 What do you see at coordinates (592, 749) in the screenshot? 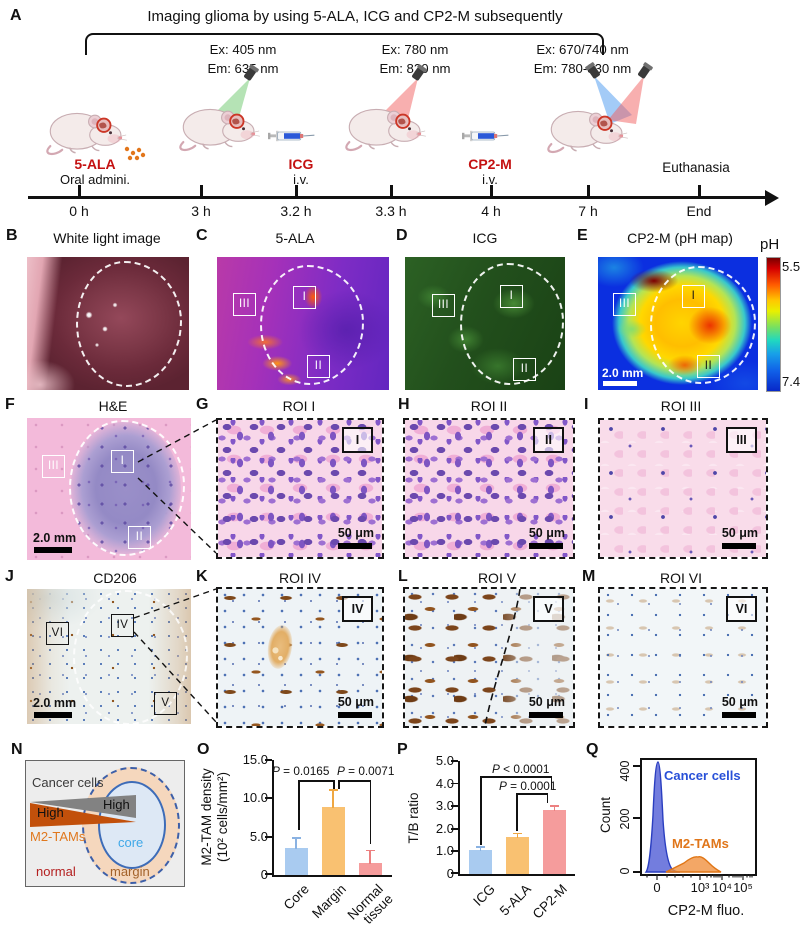
I see `panel-letter-q: Q` at bounding box center [592, 749].